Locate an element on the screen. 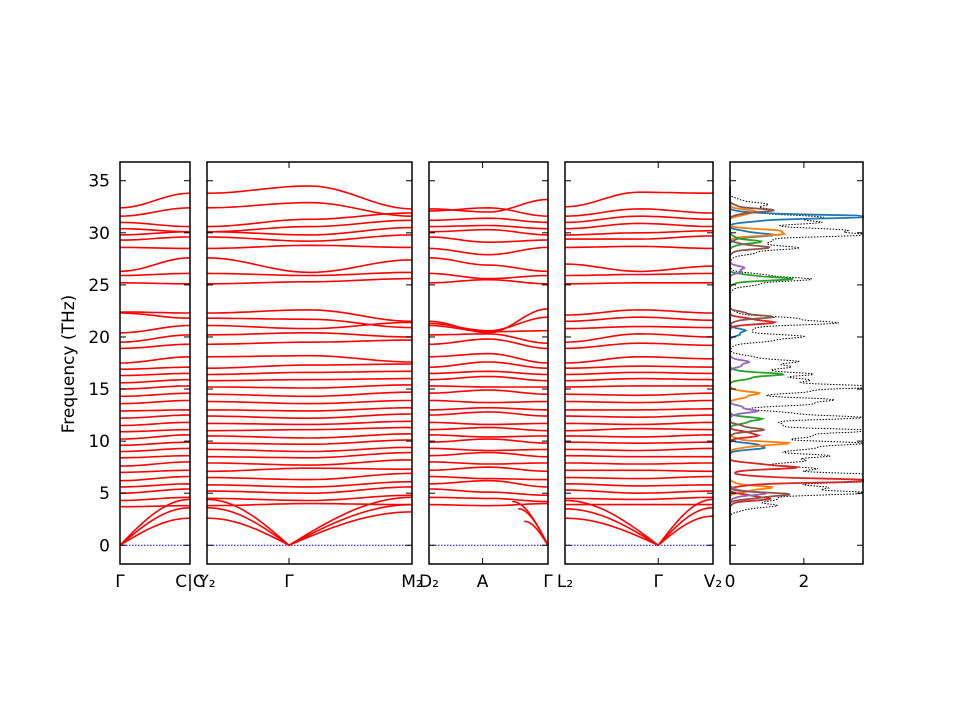 The image size is (960, 720). y-tick-label: 25 is located at coordinates (99, 286).